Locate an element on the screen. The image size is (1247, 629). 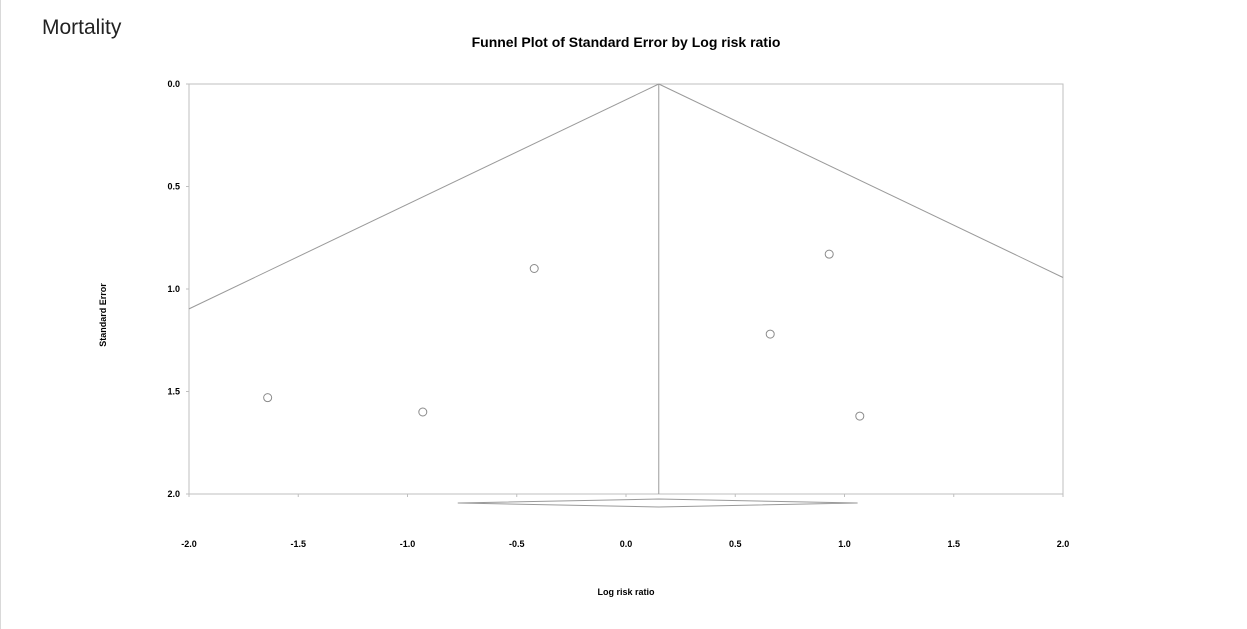
summary-diamond is located at coordinates (657, 503).